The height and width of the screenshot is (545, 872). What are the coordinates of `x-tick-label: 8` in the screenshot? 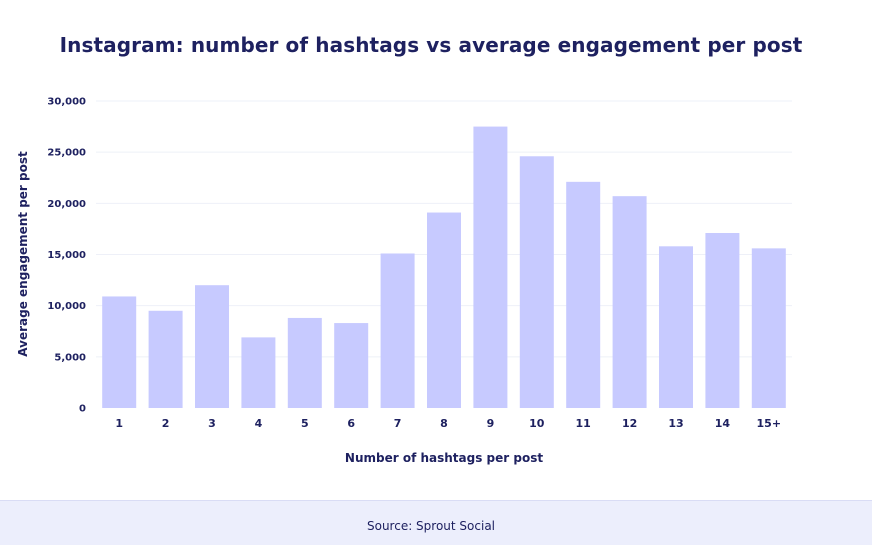 It's located at (444, 423).